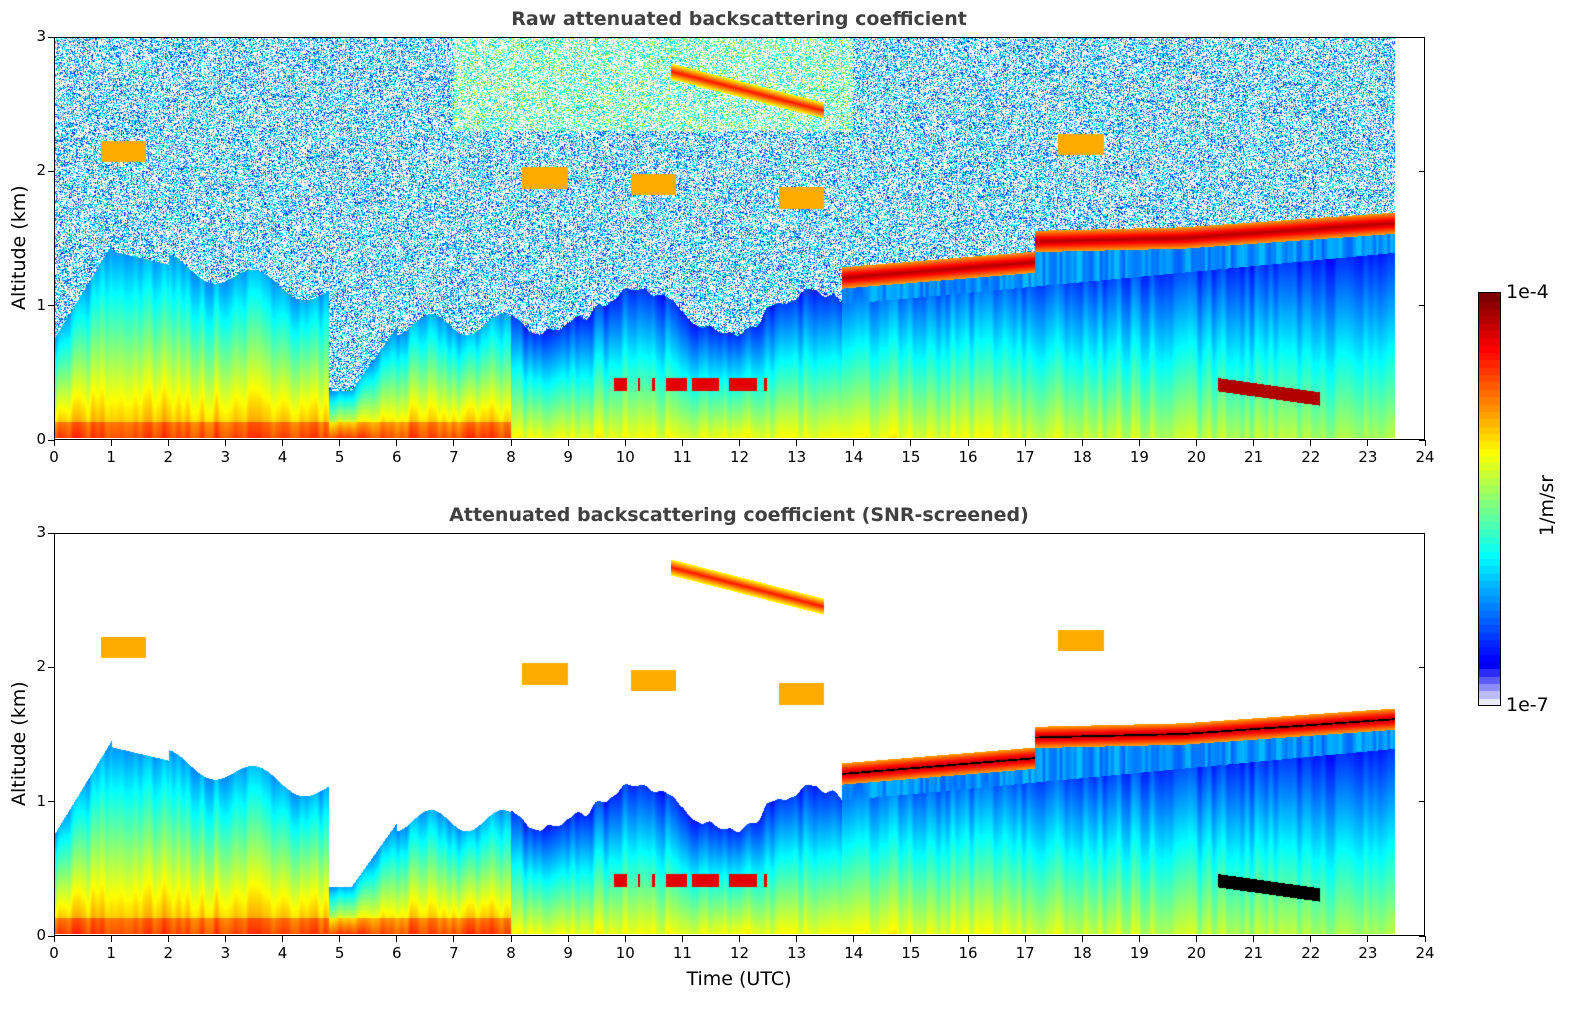 The image size is (1595, 1020). I want to click on x-tick-label: 10, so click(625, 953).